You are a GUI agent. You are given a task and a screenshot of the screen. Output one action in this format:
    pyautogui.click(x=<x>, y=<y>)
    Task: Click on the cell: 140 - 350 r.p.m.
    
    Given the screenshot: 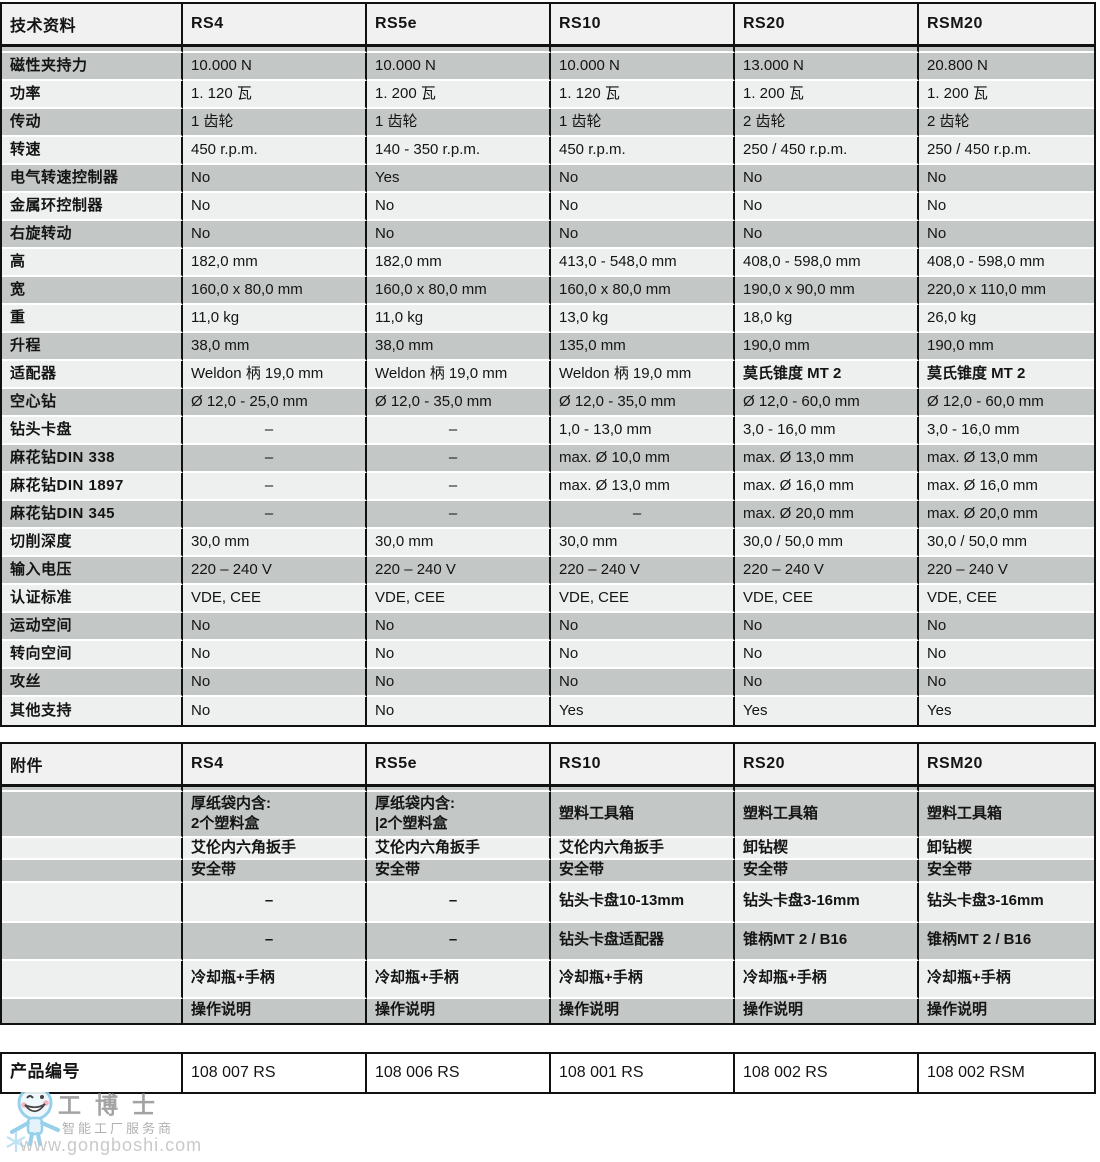 What is the action you would take?
    pyautogui.click(x=459, y=151)
    